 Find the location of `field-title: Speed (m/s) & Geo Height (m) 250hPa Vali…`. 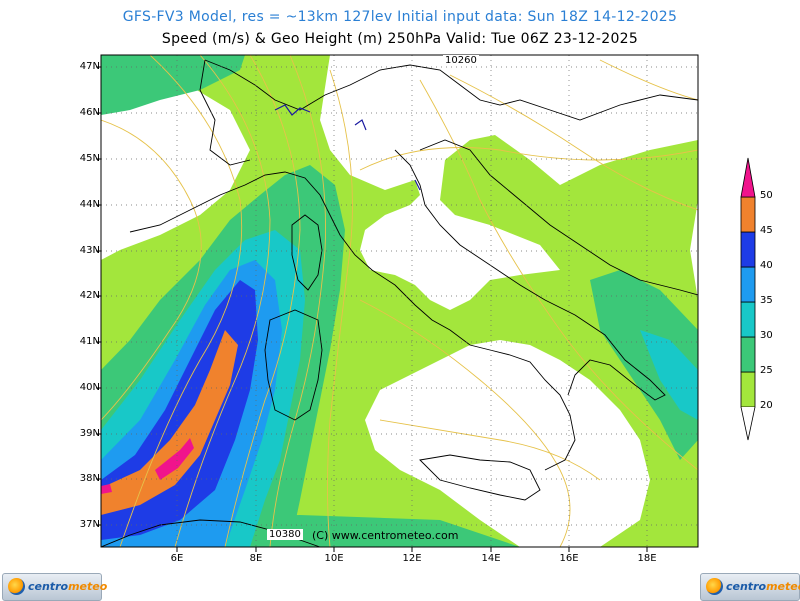

field-title: Speed (m/s) & Geo Height (m) 250hPa Vali… is located at coordinates (400, 39).